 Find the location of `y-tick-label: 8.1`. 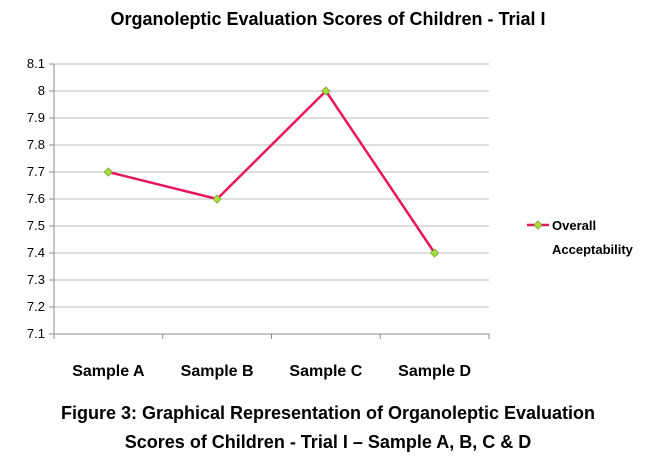

y-tick-label: 8.1 is located at coordinates (36, 63).